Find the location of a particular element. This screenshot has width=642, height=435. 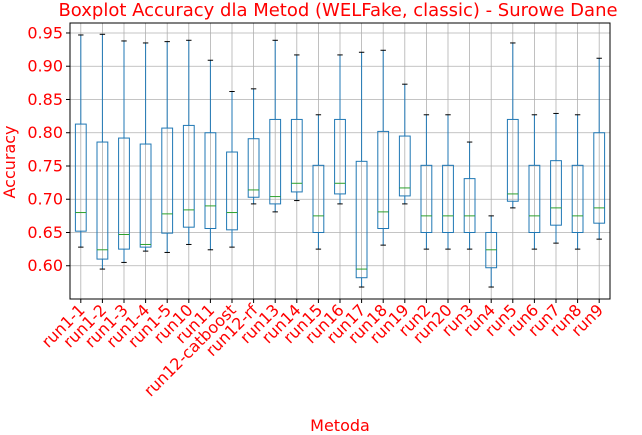

y-axis-label: Accuracy is located at coordinates (9, 161).